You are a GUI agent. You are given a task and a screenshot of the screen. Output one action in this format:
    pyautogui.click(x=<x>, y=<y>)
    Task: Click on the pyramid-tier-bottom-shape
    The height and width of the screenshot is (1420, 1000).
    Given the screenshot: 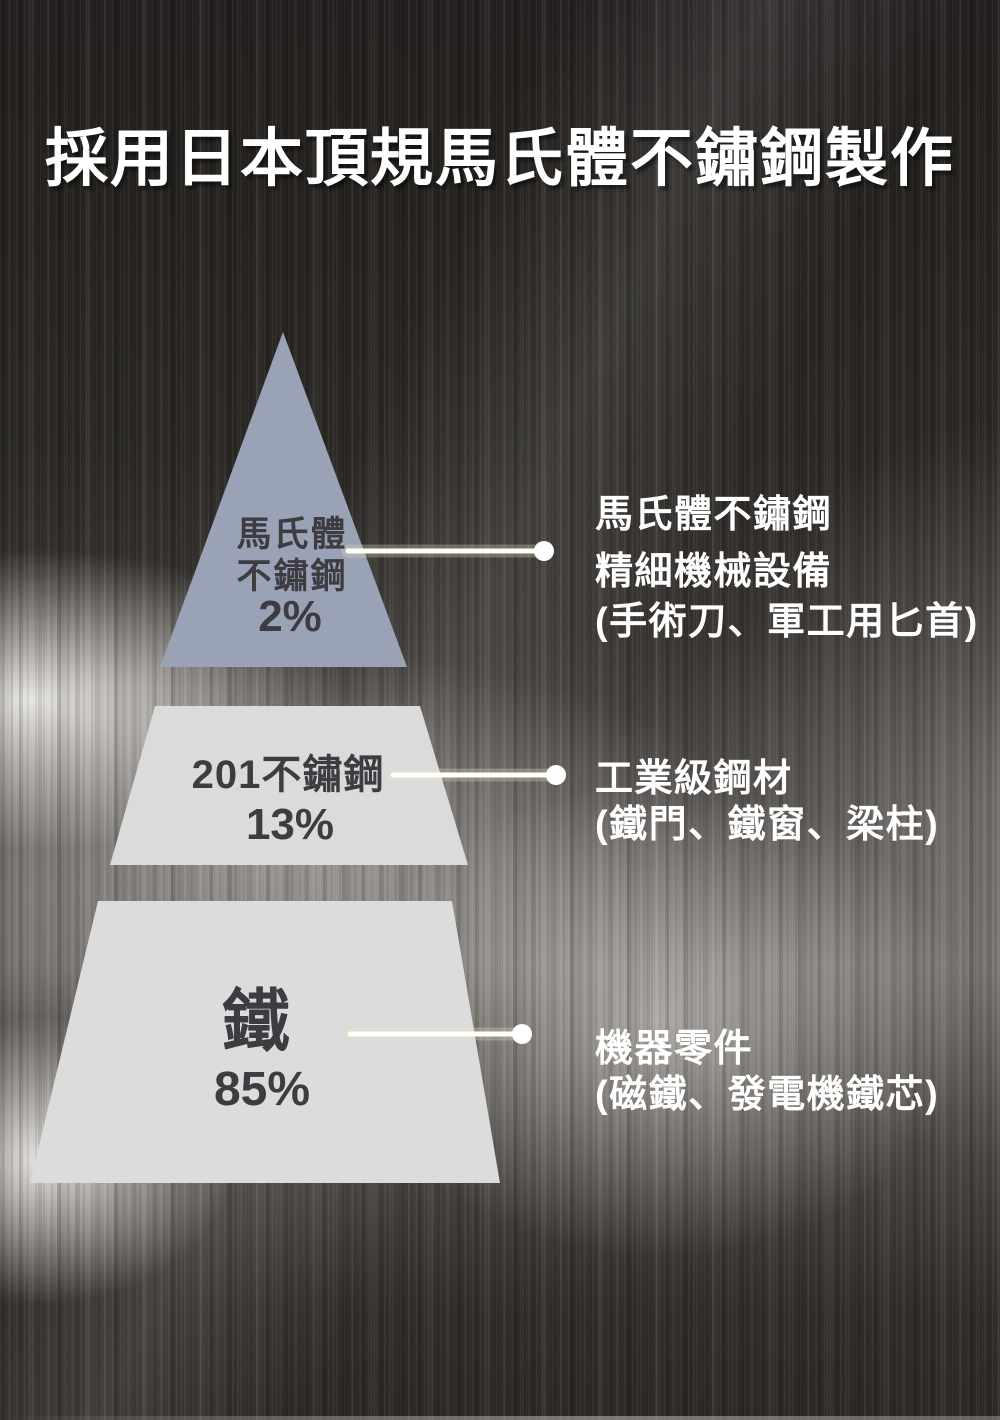 What is the action you would take?
    pyautogui.click(x=265, y=1042)
    